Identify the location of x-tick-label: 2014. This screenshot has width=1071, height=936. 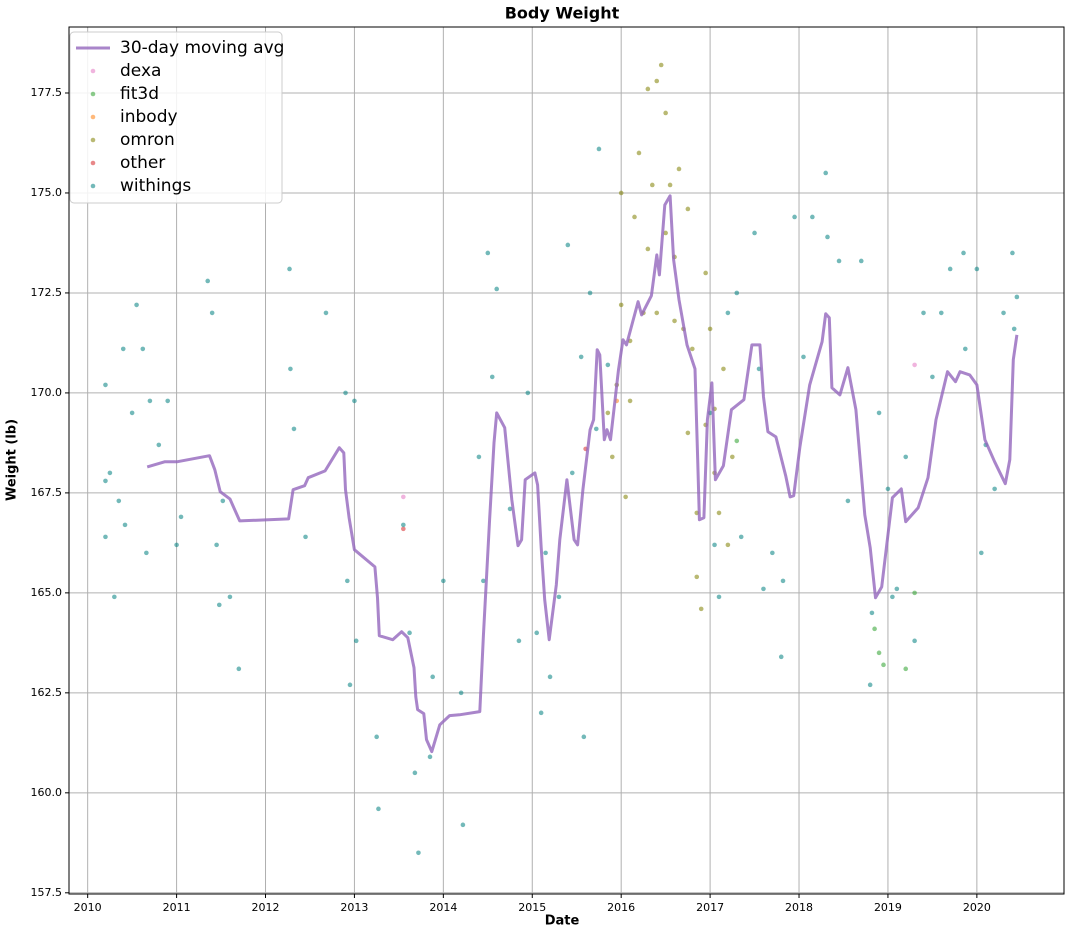
(443, 907).